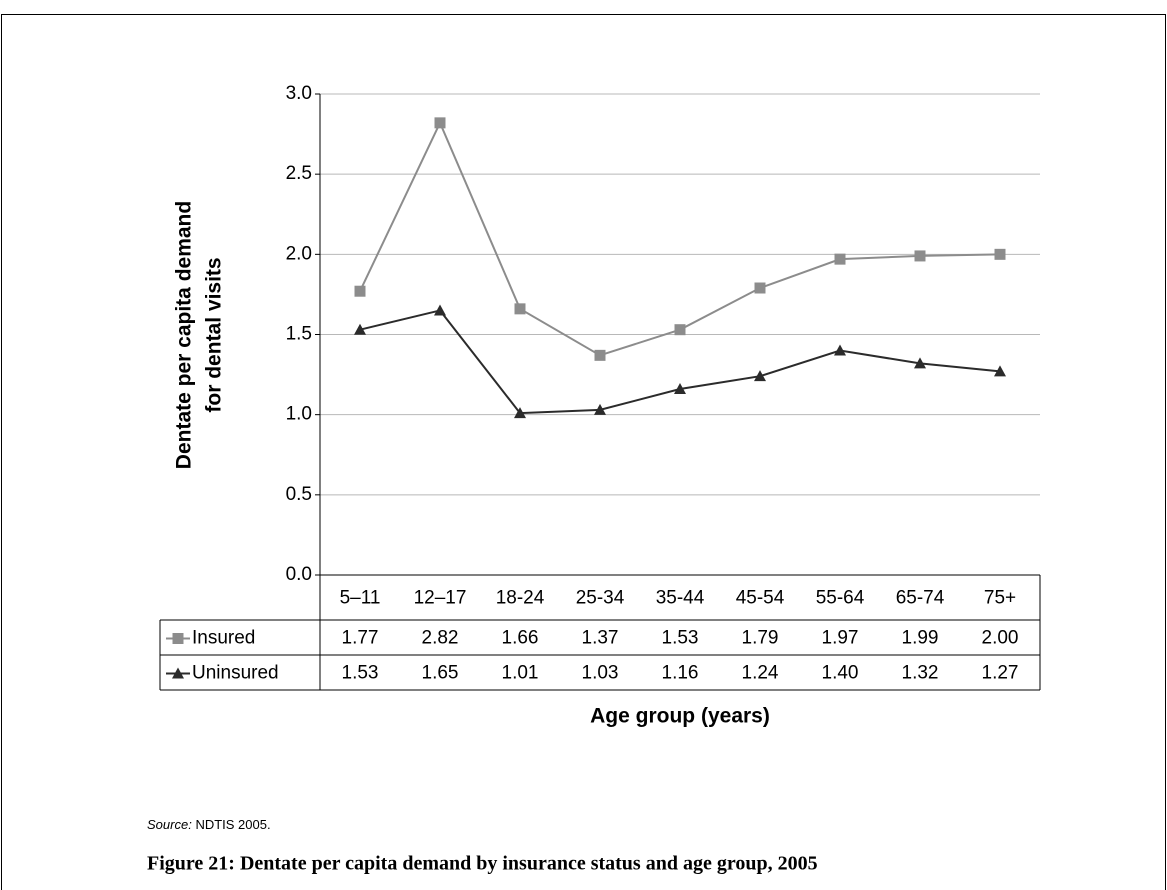  Describe the element at coordinates (223, 638) in the screenshot. I see `legend-label: Insured` at that location.